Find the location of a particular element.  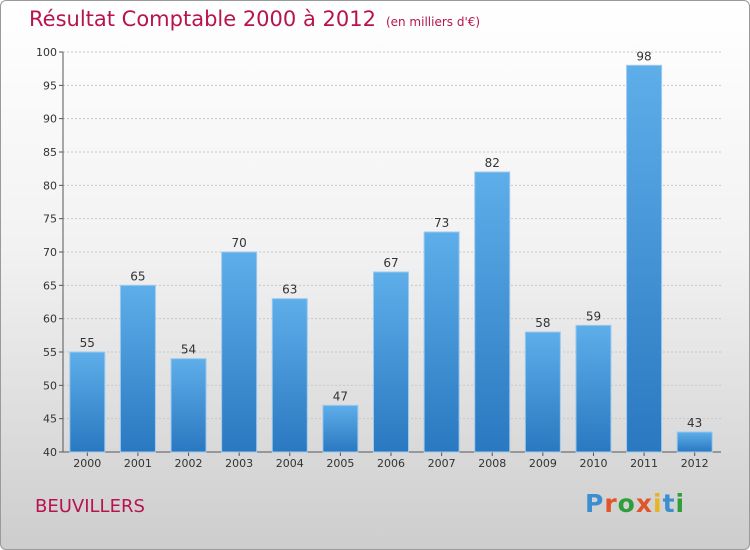

proxiti-logo: Proxiti is located at coordinates (635, 503).